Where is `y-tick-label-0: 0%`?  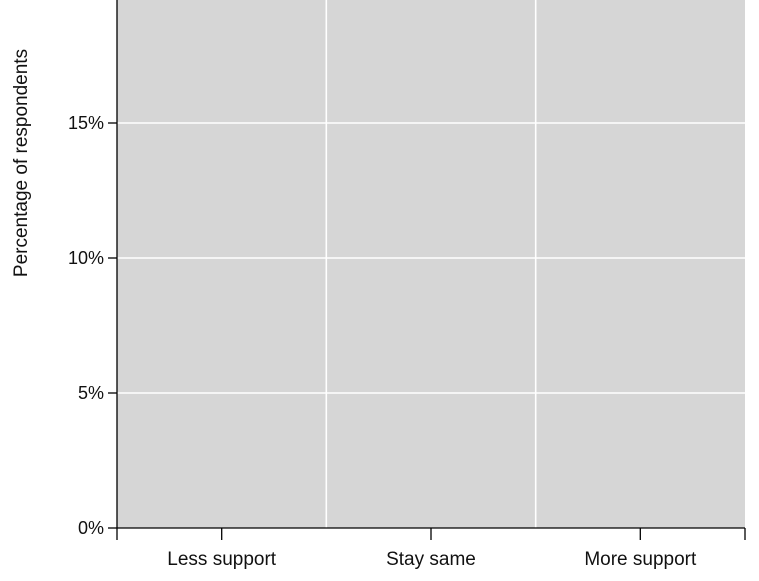 y-tick-label-0: 0% is located at coordinates (91, 528).